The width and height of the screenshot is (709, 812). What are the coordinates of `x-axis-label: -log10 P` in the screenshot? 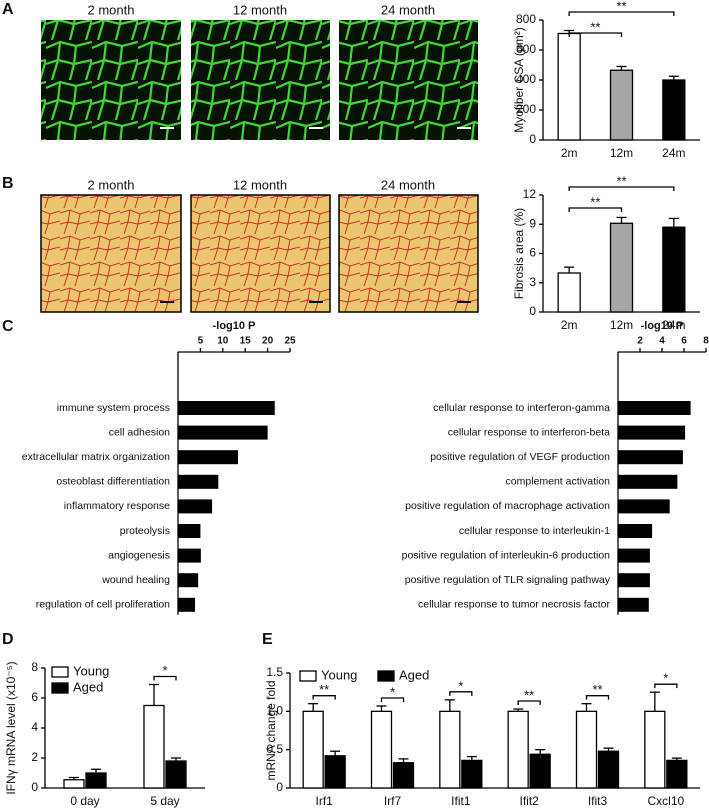 It's located at (662, 326).